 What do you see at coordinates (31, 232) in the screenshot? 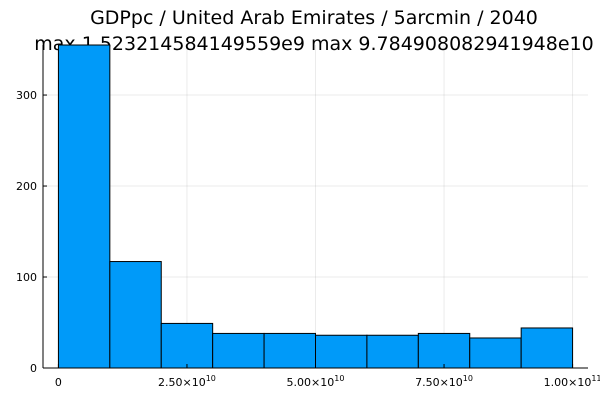
I see `y-axis-ticks: 0 100 200 300` at bounding box center [31, 232].